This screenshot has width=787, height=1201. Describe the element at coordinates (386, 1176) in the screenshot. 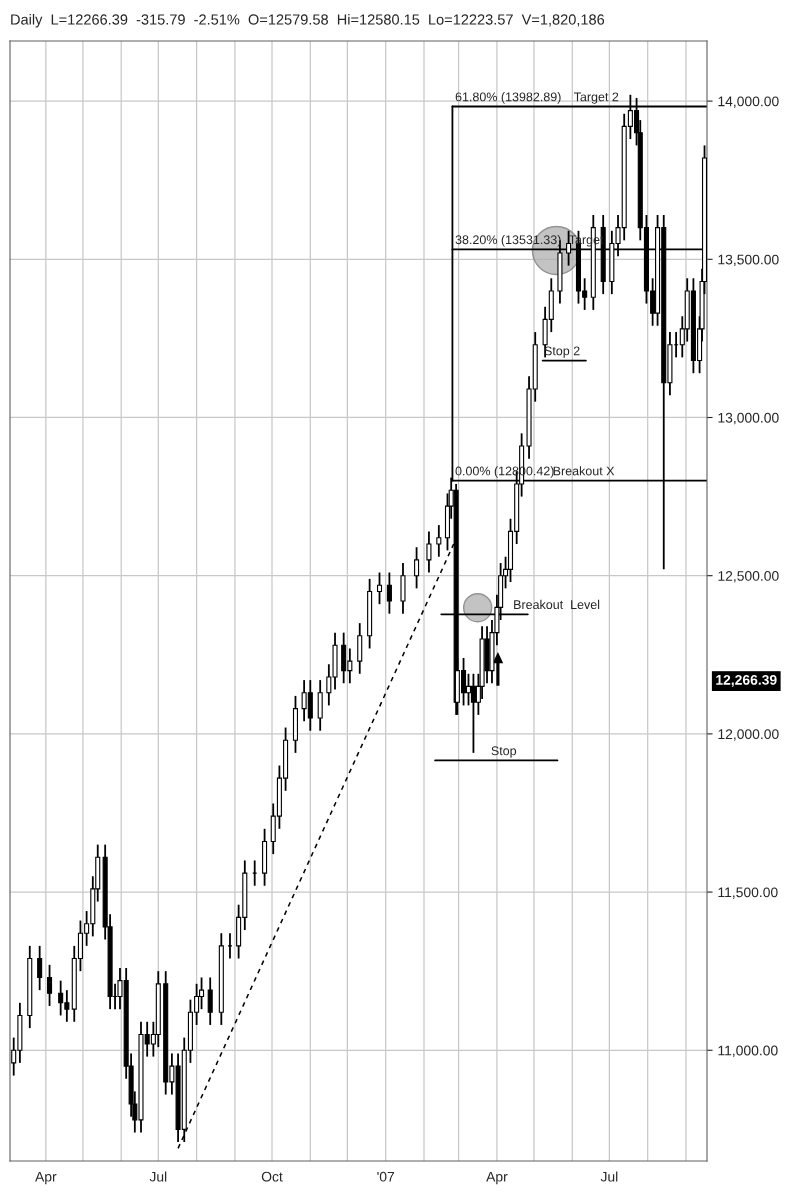

I see `x-tick-label: '07` at that location.